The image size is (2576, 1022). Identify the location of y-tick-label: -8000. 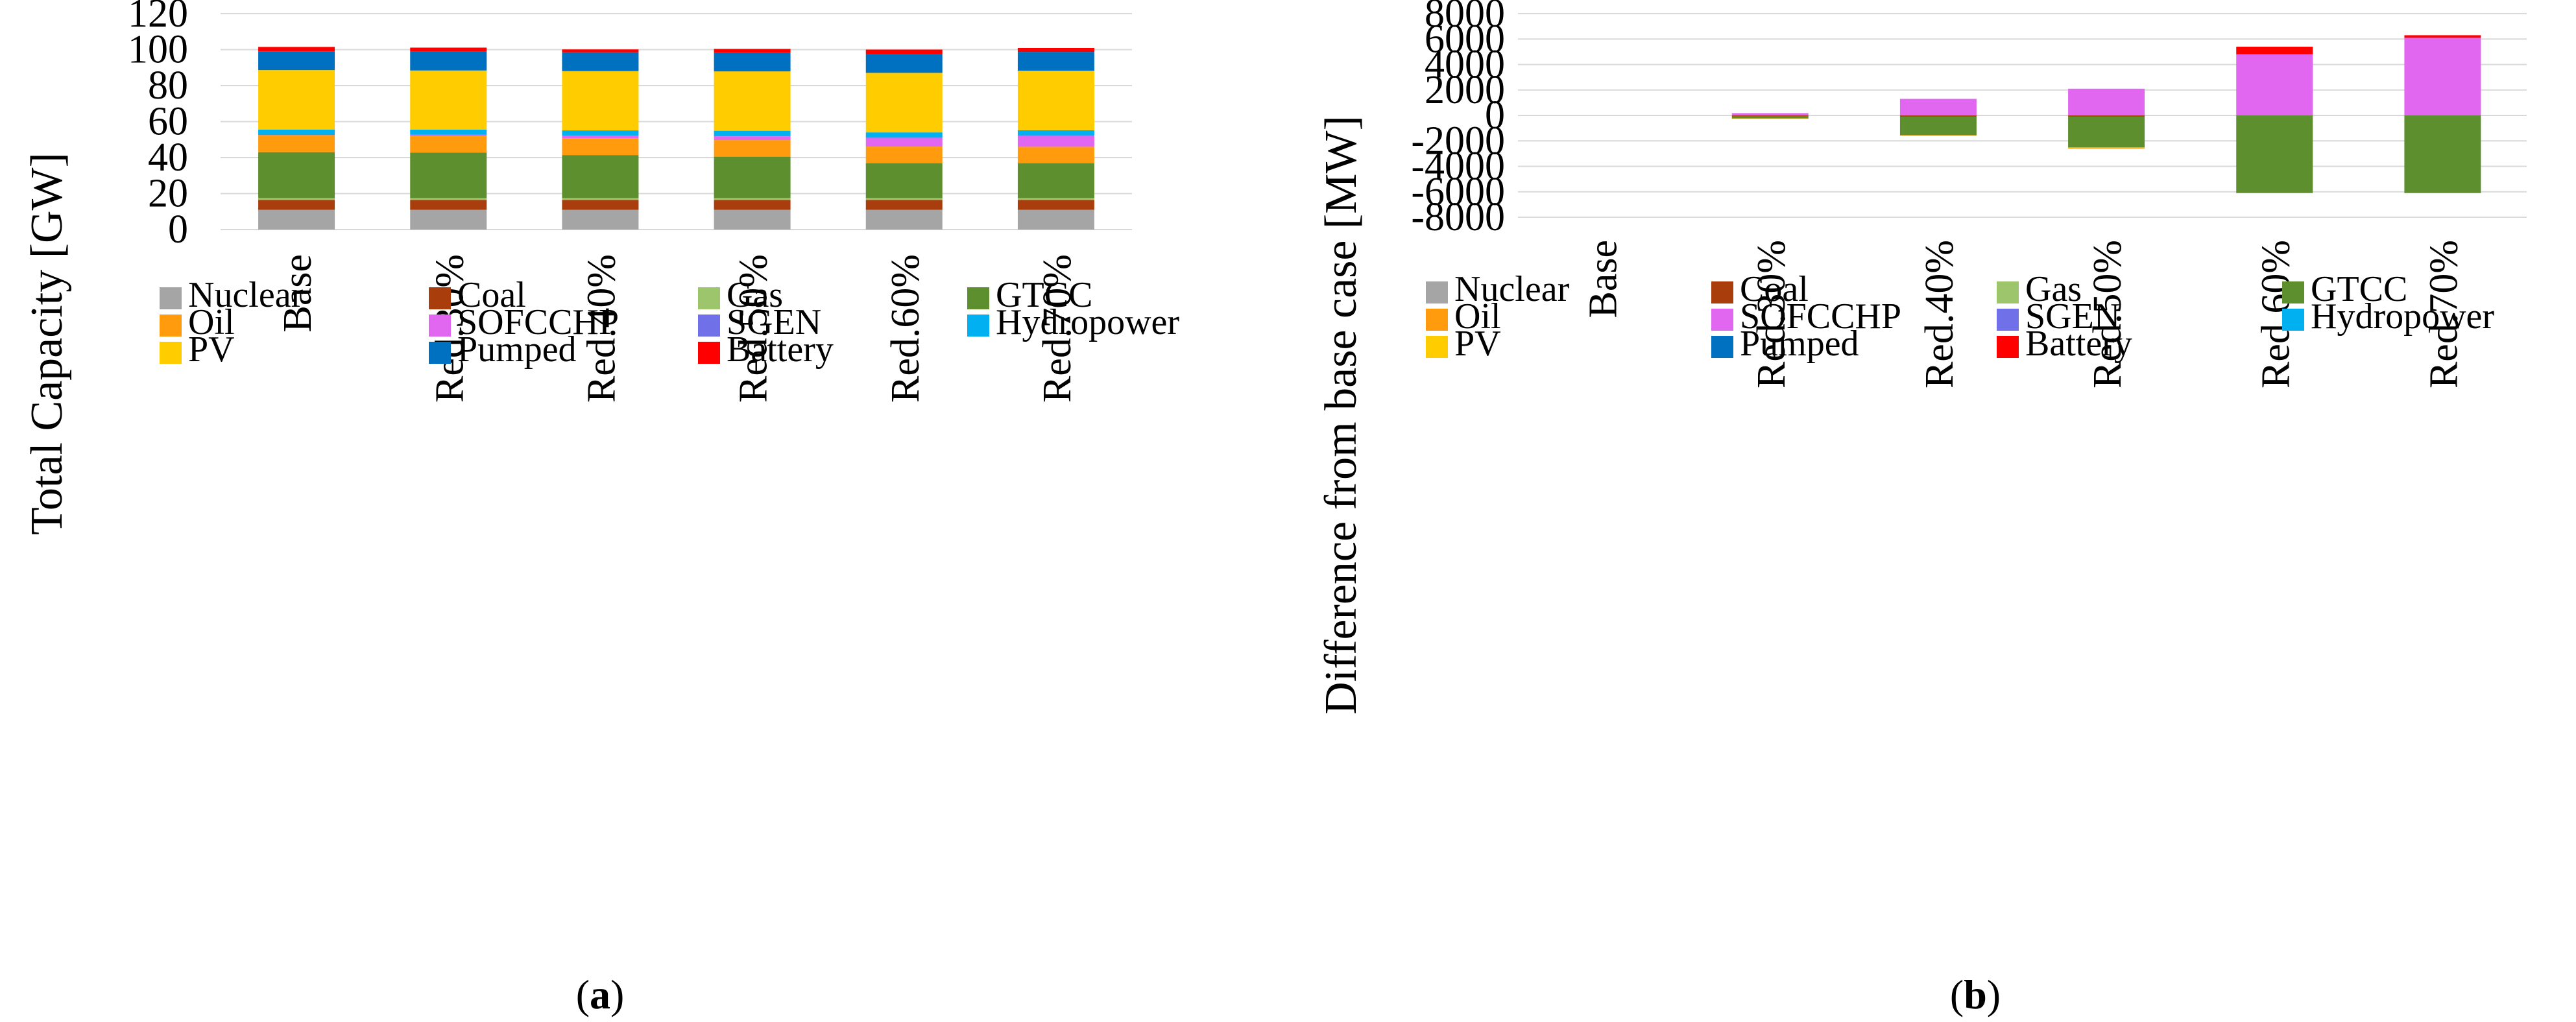
(1458, 217).